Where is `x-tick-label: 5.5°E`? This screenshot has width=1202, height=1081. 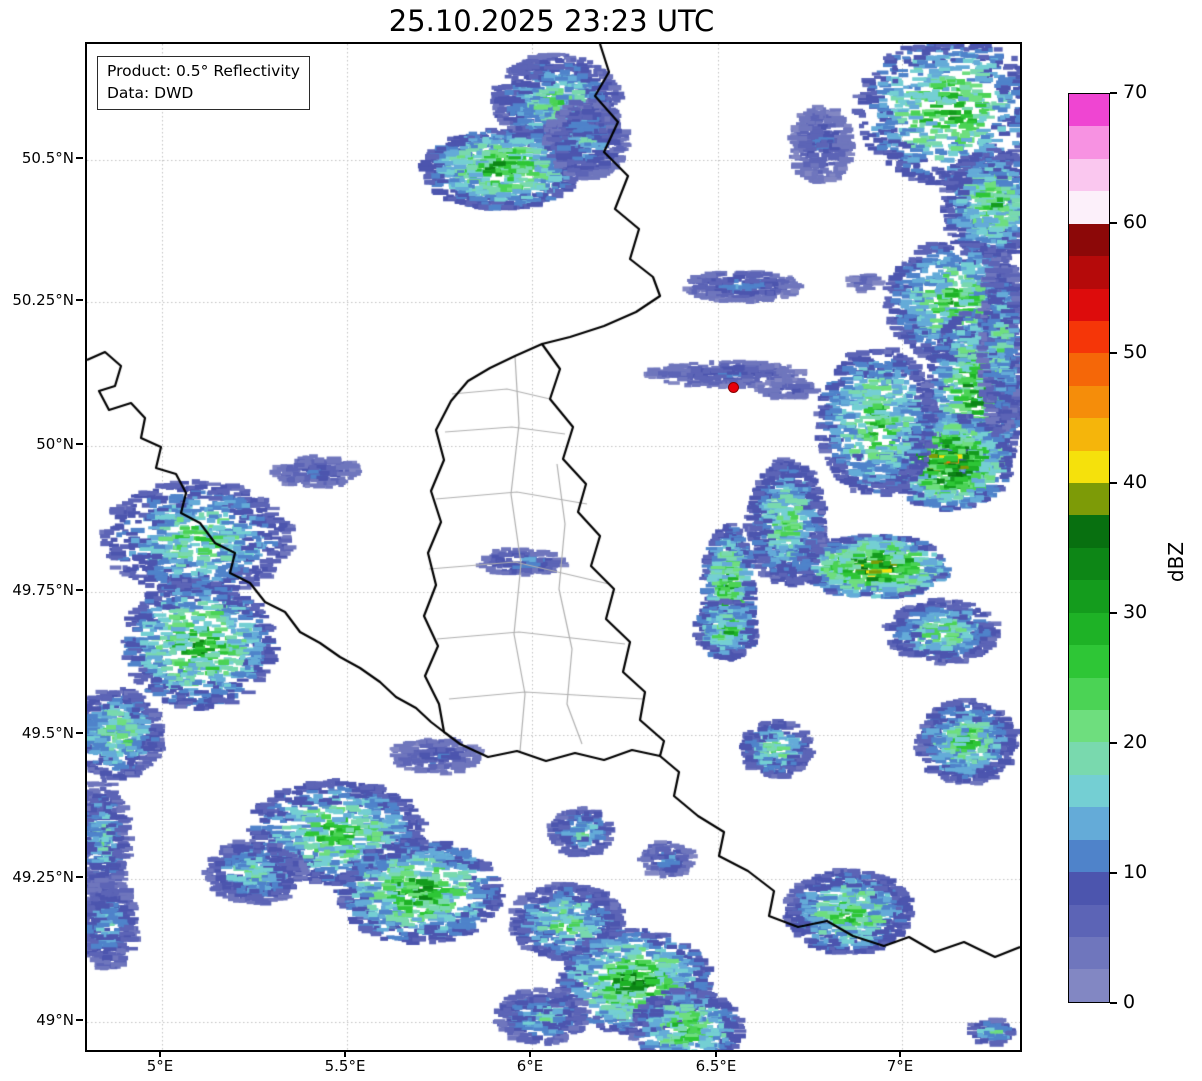 x-tick-label: 5.5°E is located at coordinates (345, 1066).